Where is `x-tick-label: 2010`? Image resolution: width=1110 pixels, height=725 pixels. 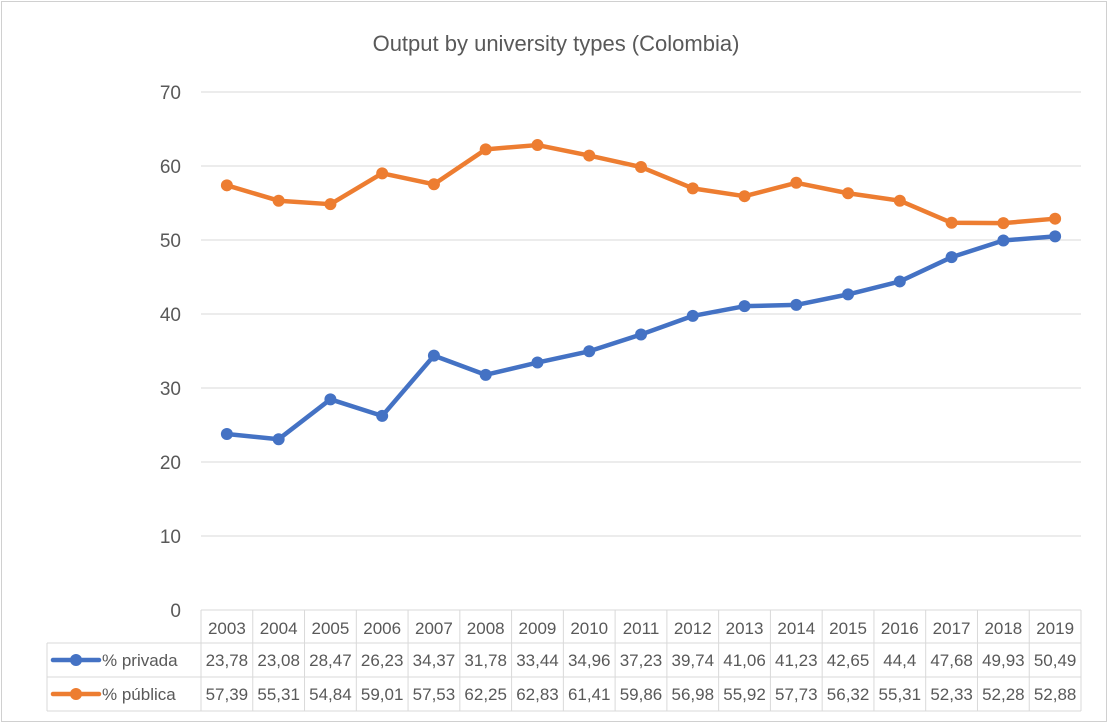
x-tick-label: 2010 is located at coordinates (589, 628).